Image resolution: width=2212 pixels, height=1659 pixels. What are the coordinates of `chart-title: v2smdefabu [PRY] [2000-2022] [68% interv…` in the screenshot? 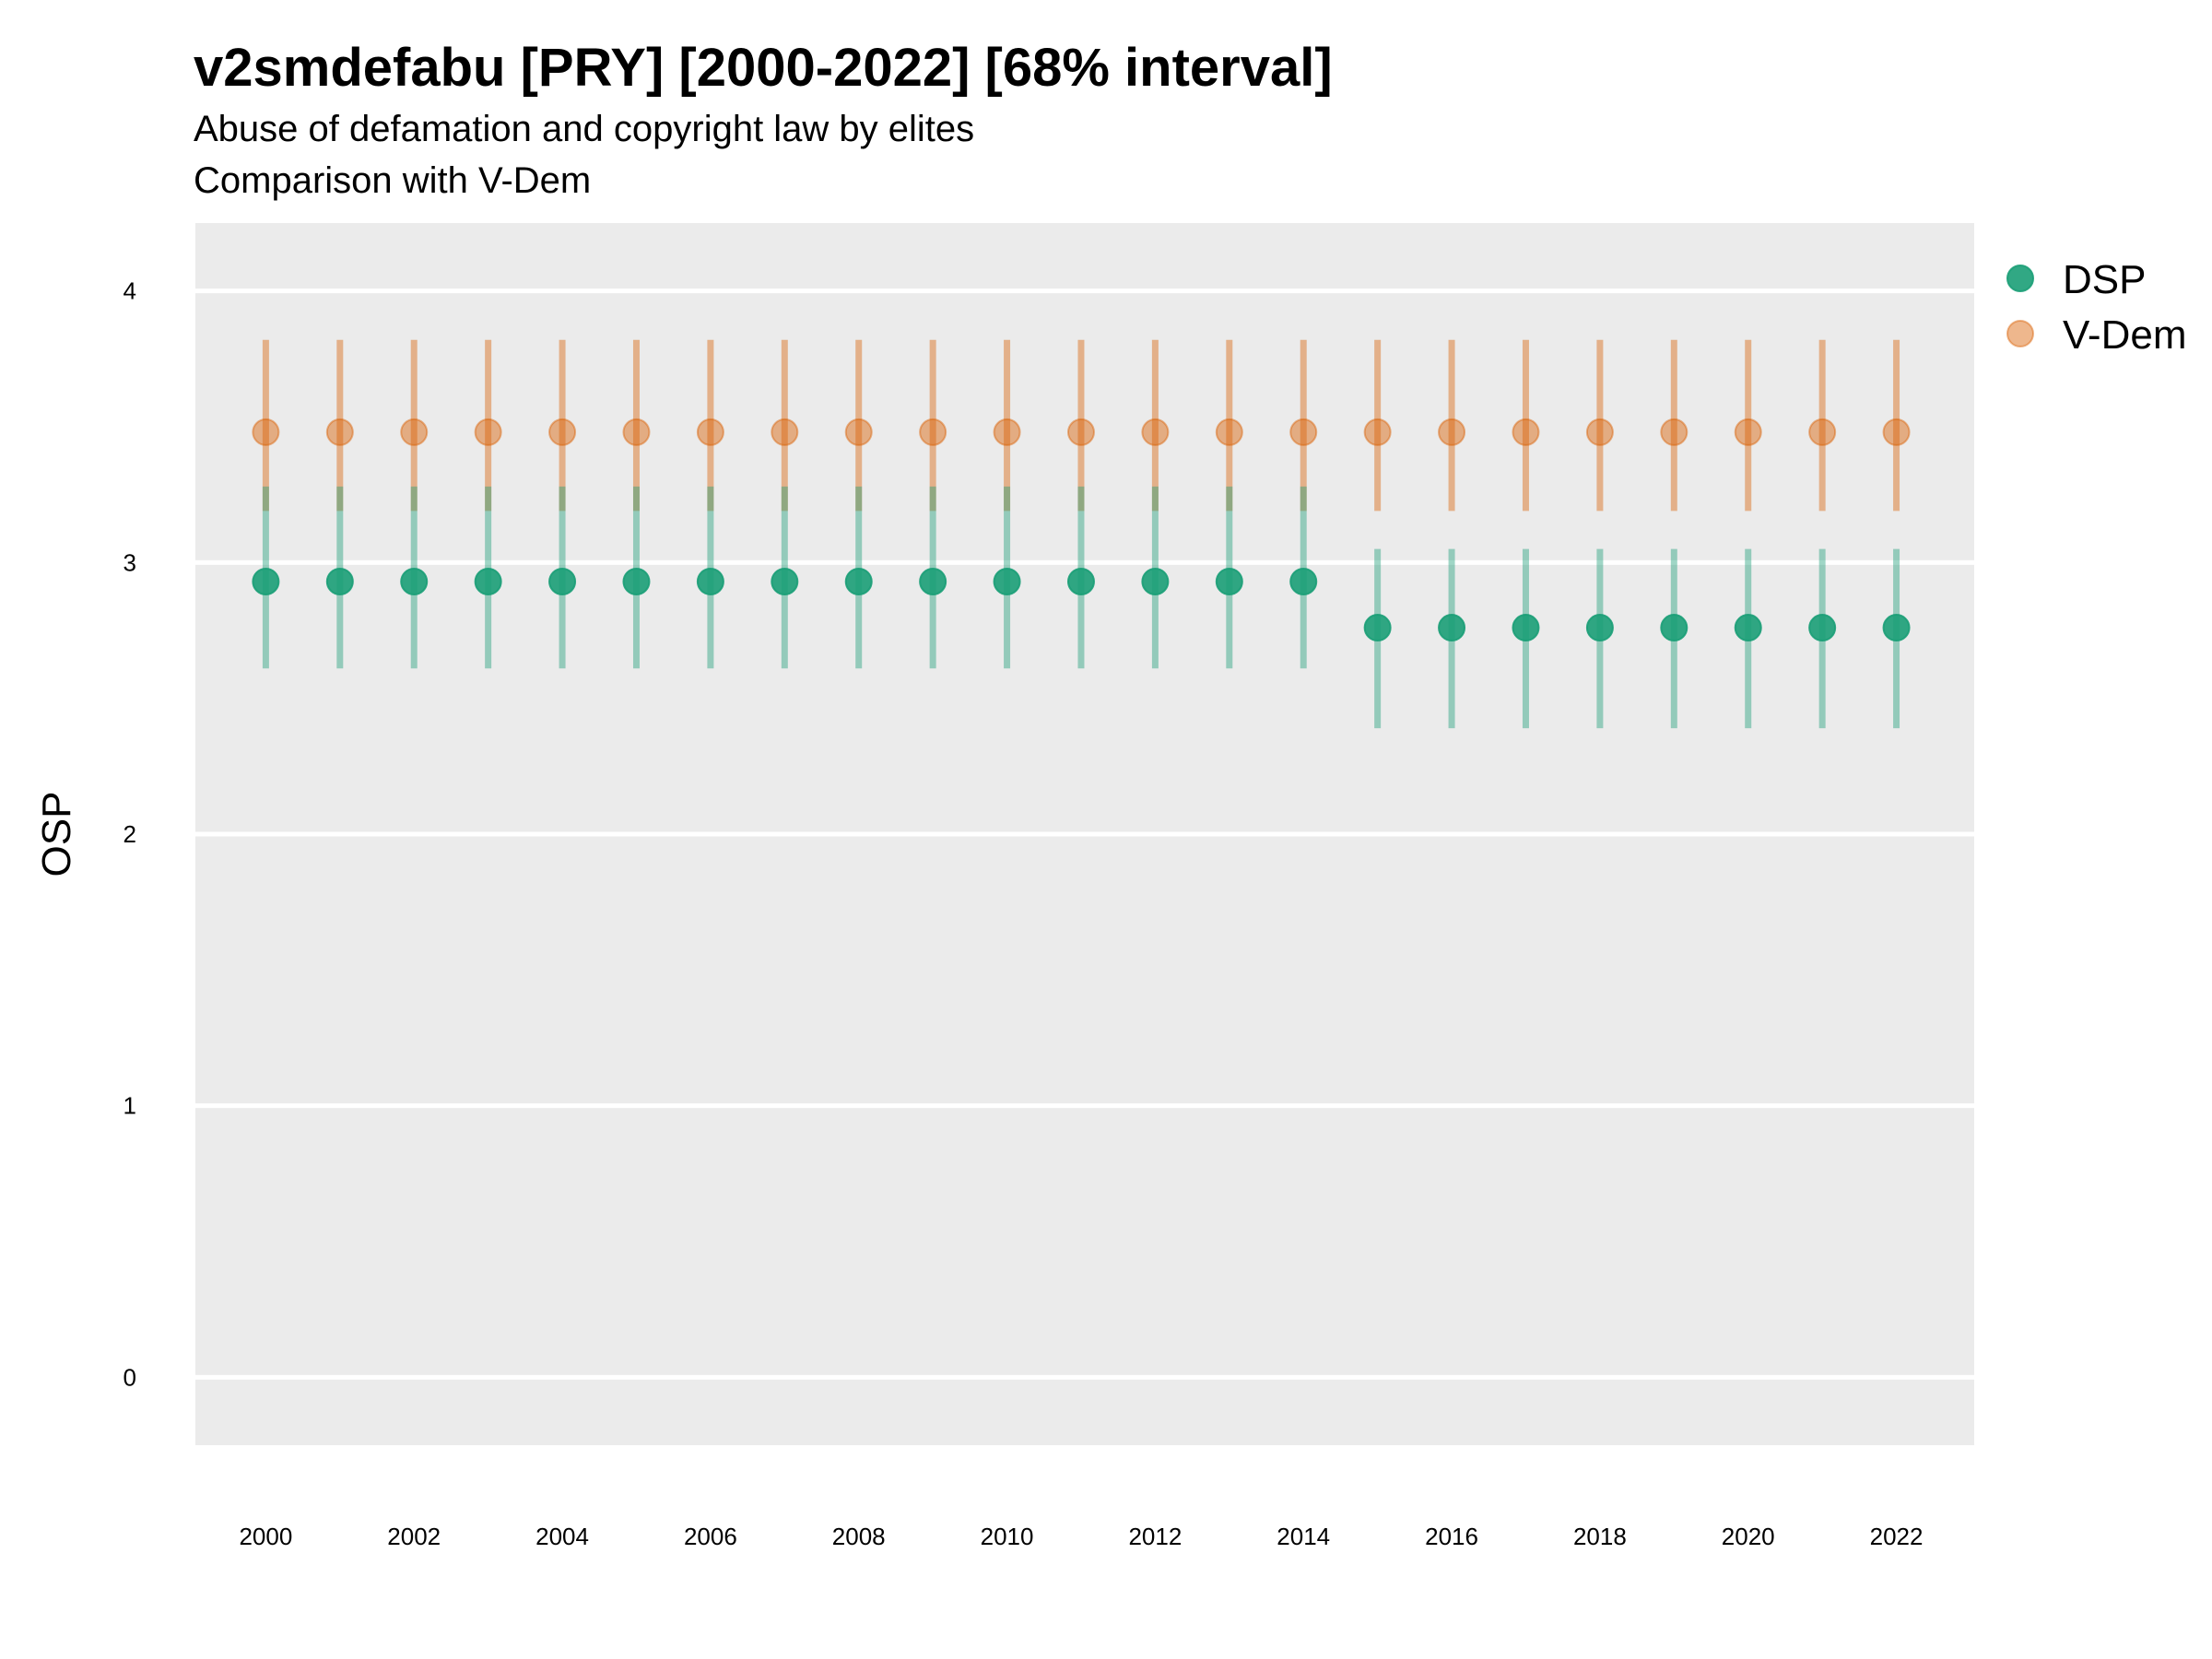 It's located at (763, 68).